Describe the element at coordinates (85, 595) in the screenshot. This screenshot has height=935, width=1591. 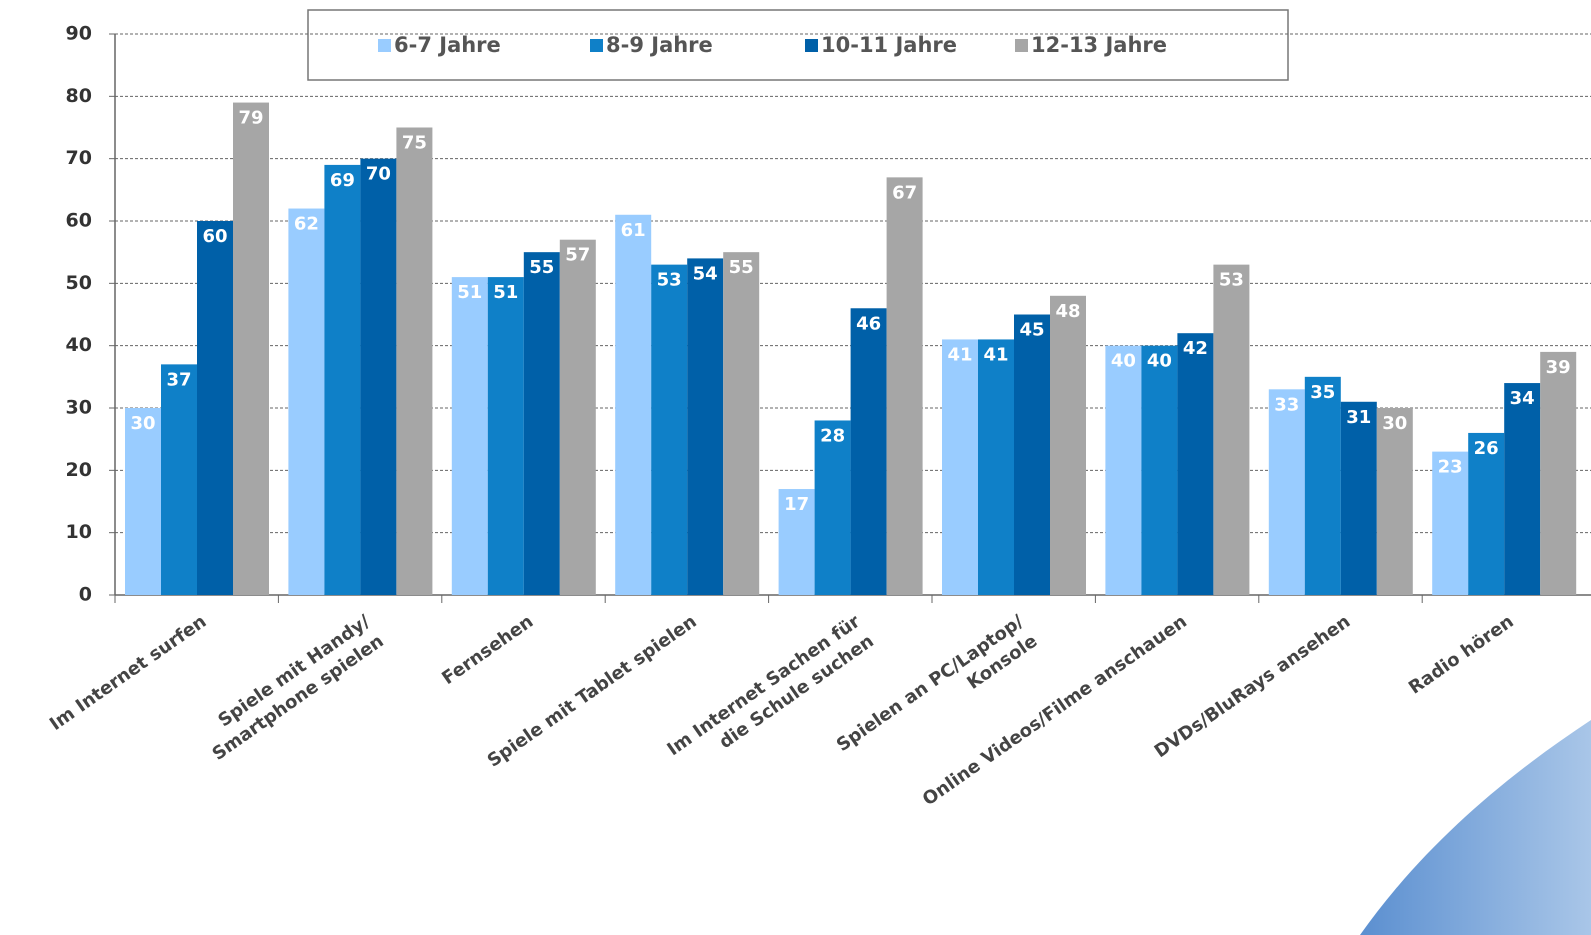
I see `y-tick-label: 0` at that location.